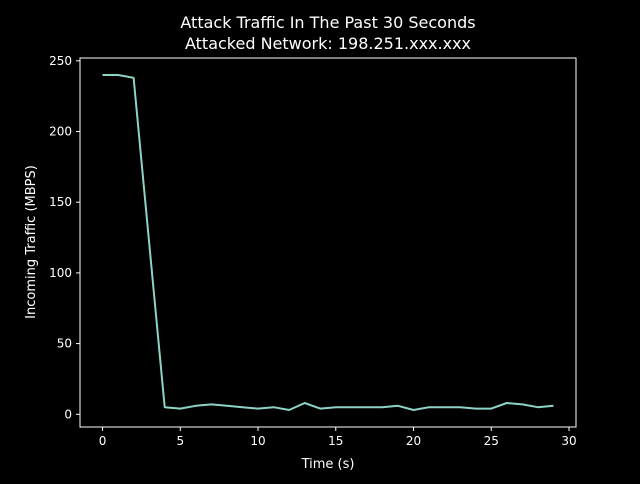  Describe the element at coordinates (491, 441) in the screenshot. I see `x-tick-label: 25` at that location.